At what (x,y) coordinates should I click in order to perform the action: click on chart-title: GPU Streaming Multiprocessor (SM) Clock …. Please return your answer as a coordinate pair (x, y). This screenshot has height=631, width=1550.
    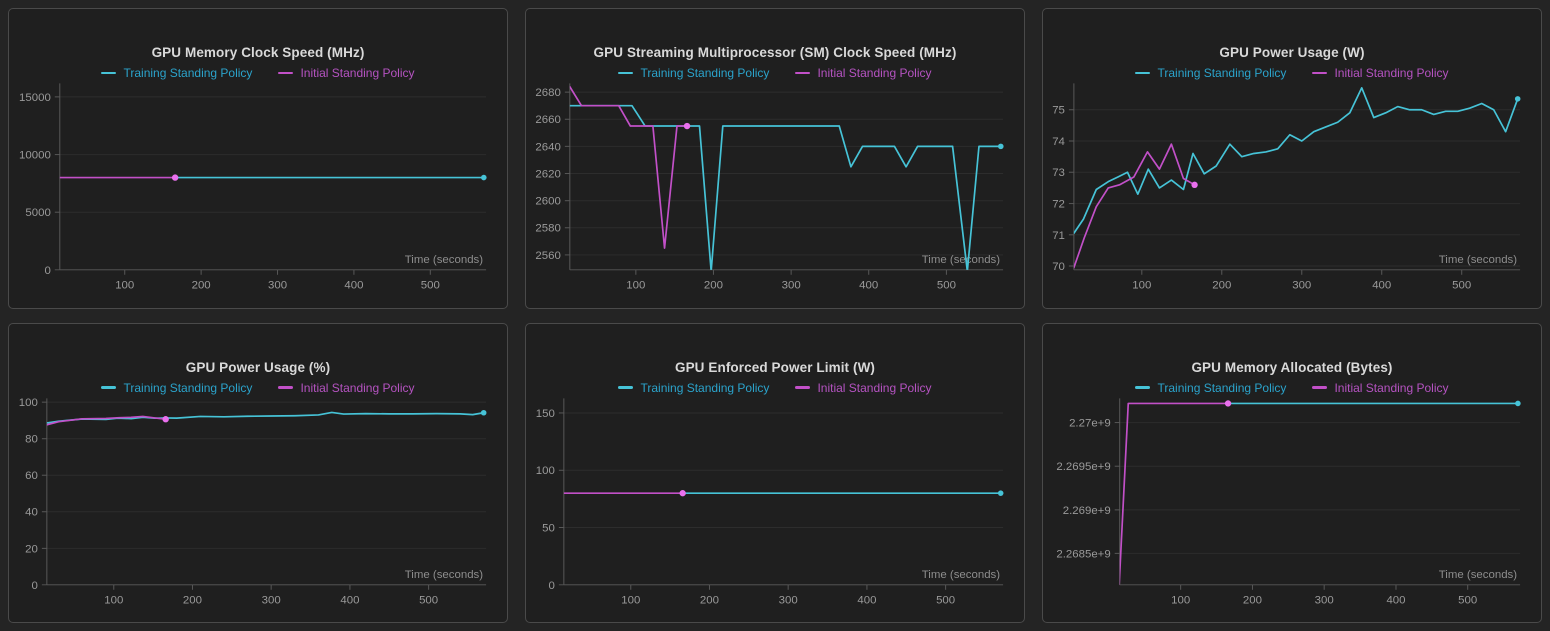
    Looking at the image, I should click on (775, 52).